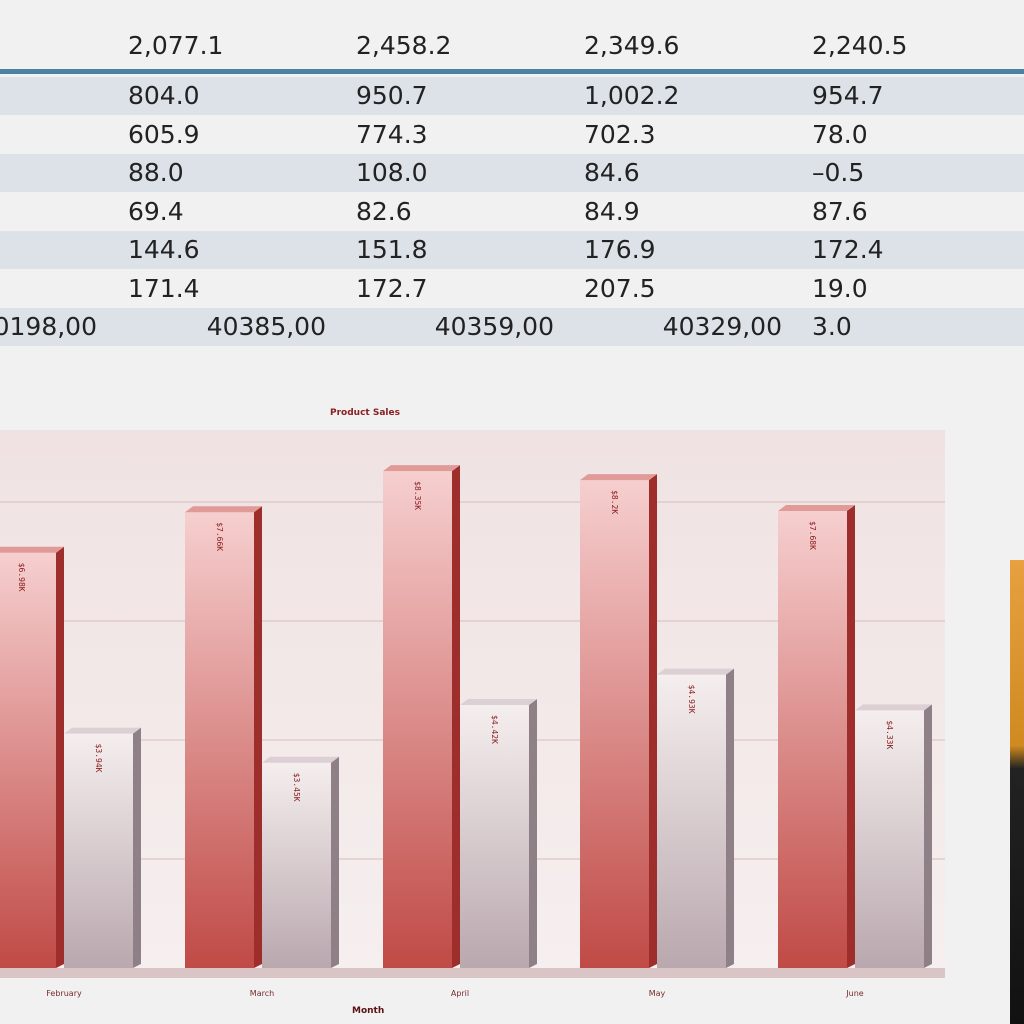 The height and width of the screenshot is (1024, 1024). I want to click on x-tick-label: February, so click(64, 993).